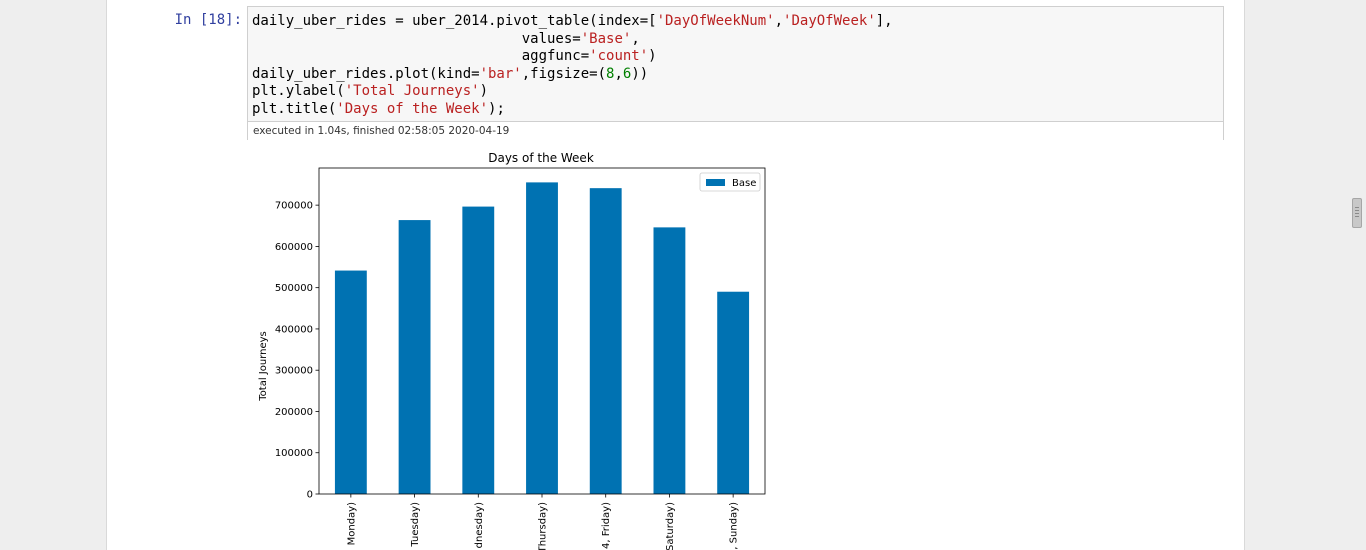  I want to click on legend-label: Base, so click(744, 183).